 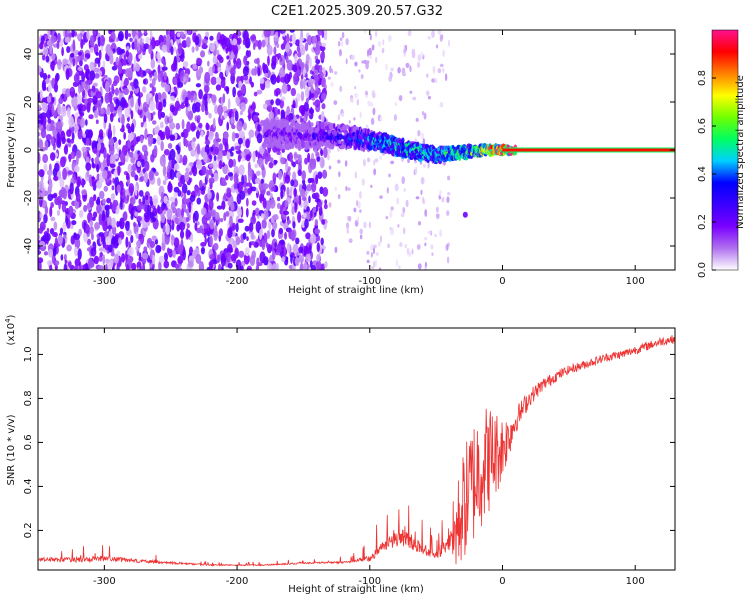 I want to click on colorbar-tick-label: 0.4, so click(x=702, y=174).